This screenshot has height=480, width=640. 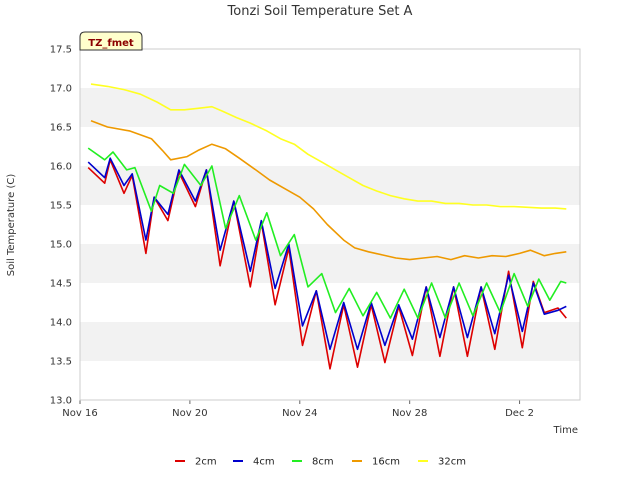 What do you see at coordinates (61, 167) in the screenshot?
I see `y-tick-label: 16.0` at bounding box center [61, 167].